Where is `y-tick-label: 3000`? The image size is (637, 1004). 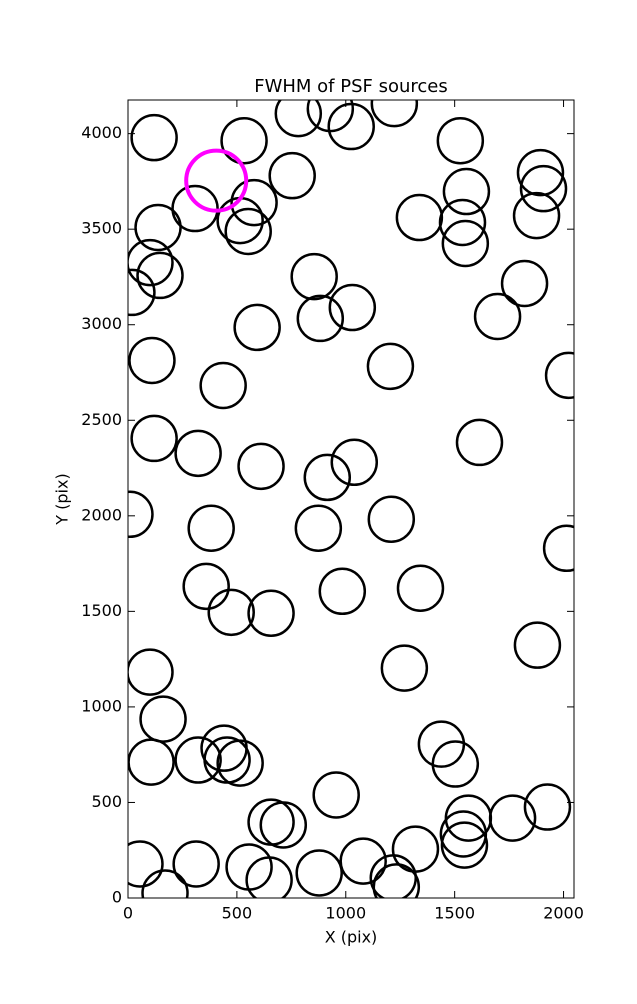 y-tick-label: 3000 is located at coordinates (101, 323).